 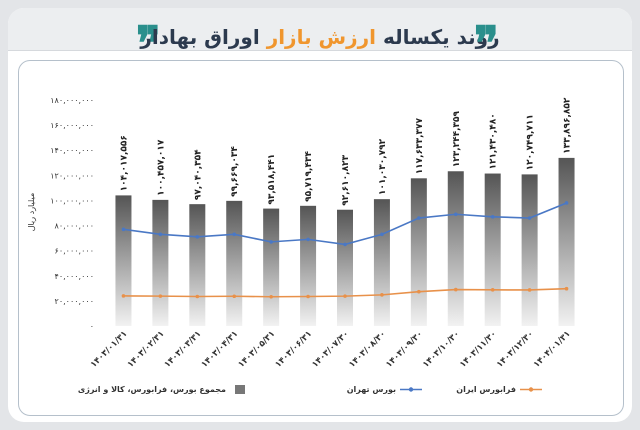 I want to click on header-bar: ❞ روند یکساله ارزش بازار اوراق بهادار ❞, so click(x=320, y=37).